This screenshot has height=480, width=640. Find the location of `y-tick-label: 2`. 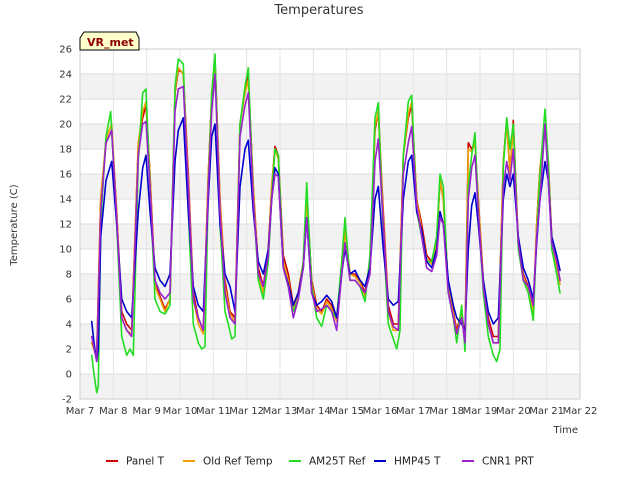

y-tick-label: 2 is located at coordinates (69, 350).